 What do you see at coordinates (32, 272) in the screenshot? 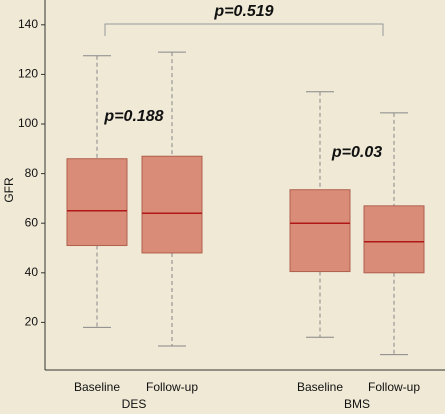
I see `y-tick-label: 40` at bounding box center [32, 272].